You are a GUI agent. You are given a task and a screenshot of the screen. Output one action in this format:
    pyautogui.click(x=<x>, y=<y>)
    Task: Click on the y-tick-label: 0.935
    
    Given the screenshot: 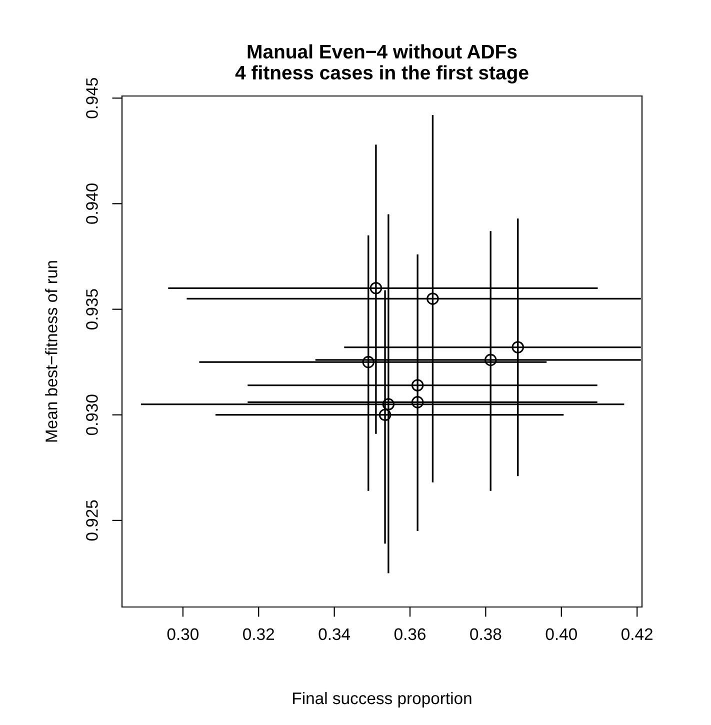 What is the action you would take?
    pyautogui.click(x=92, y=309)
    